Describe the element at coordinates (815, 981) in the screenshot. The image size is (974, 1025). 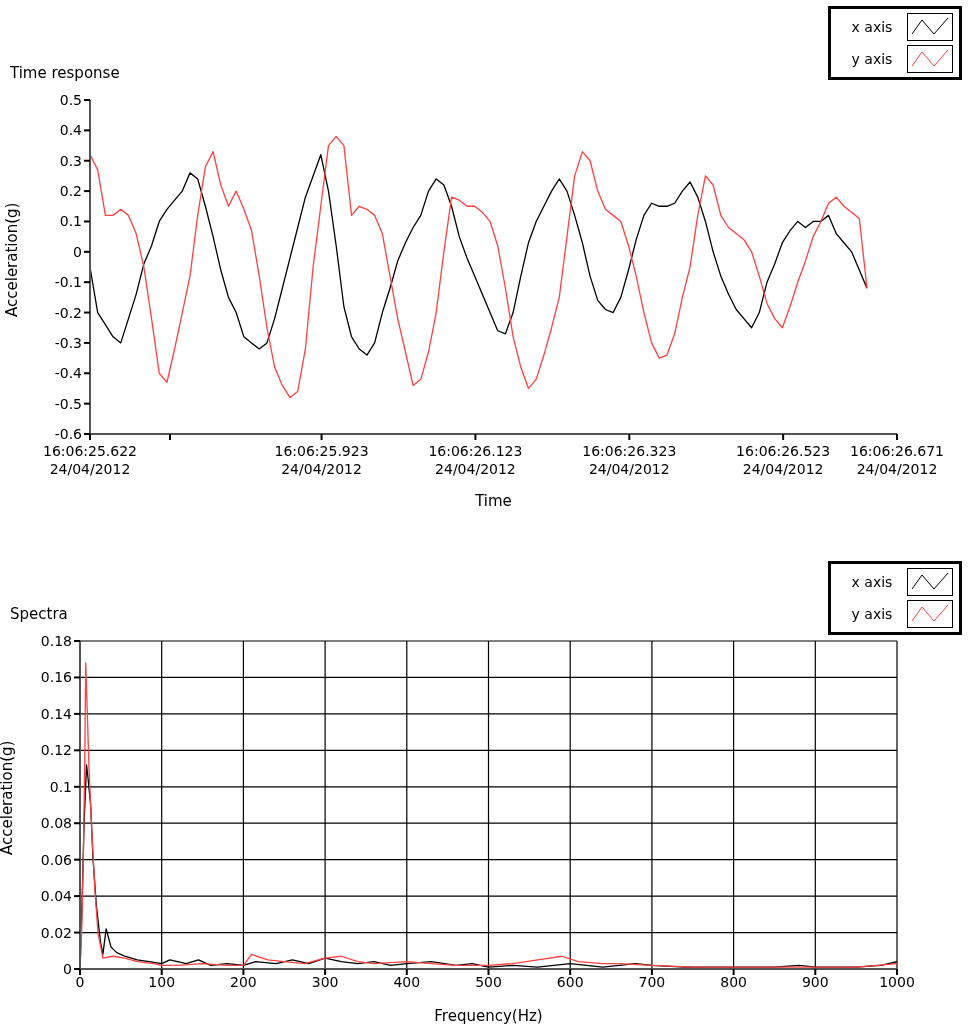
I see `x-tick-label: 900` at that location.